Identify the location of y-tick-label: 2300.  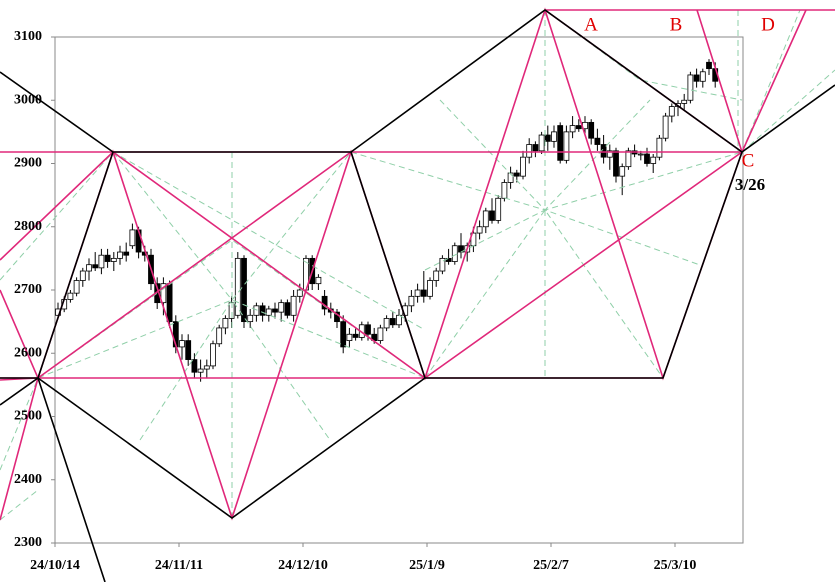
(28, 542).